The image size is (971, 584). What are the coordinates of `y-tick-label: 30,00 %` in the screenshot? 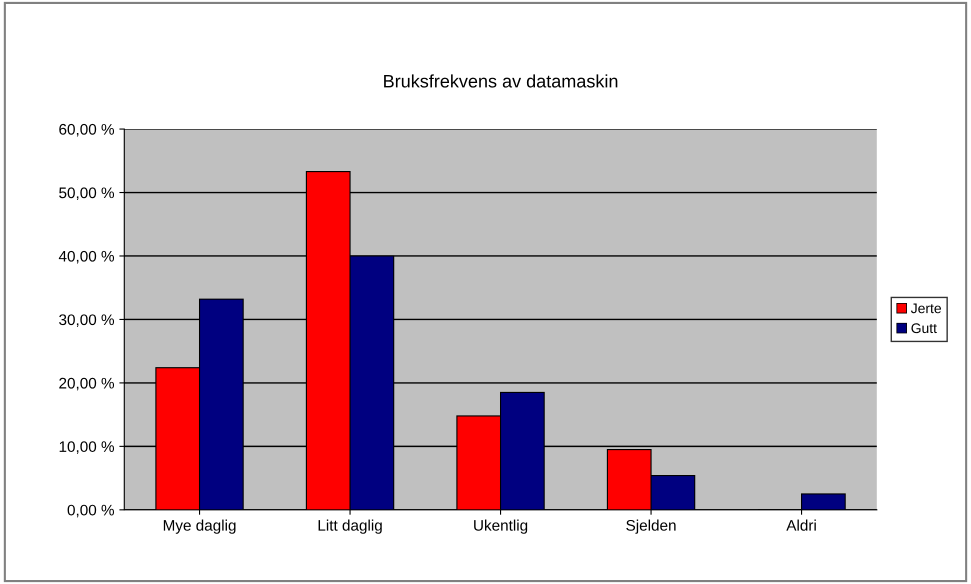 It's located at (86, 320).